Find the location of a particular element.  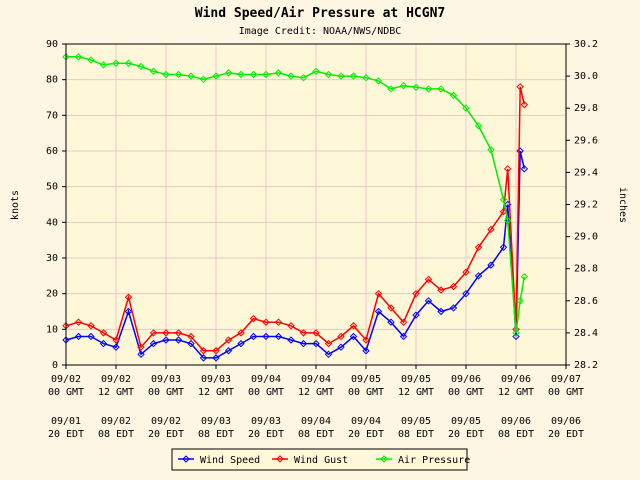

y2-axis-label: inches is located at coordinates (622, 205).